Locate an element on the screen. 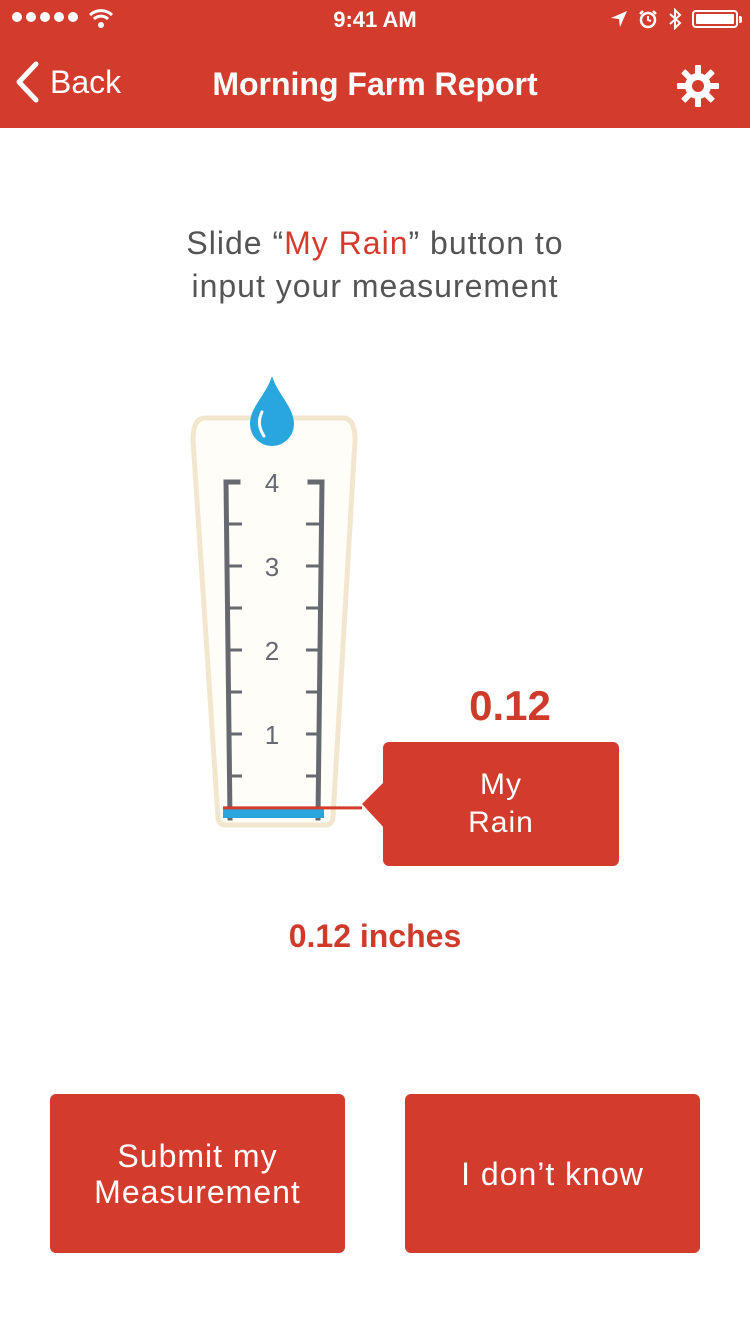  slider-pointer is located at coordinates (374, 805).